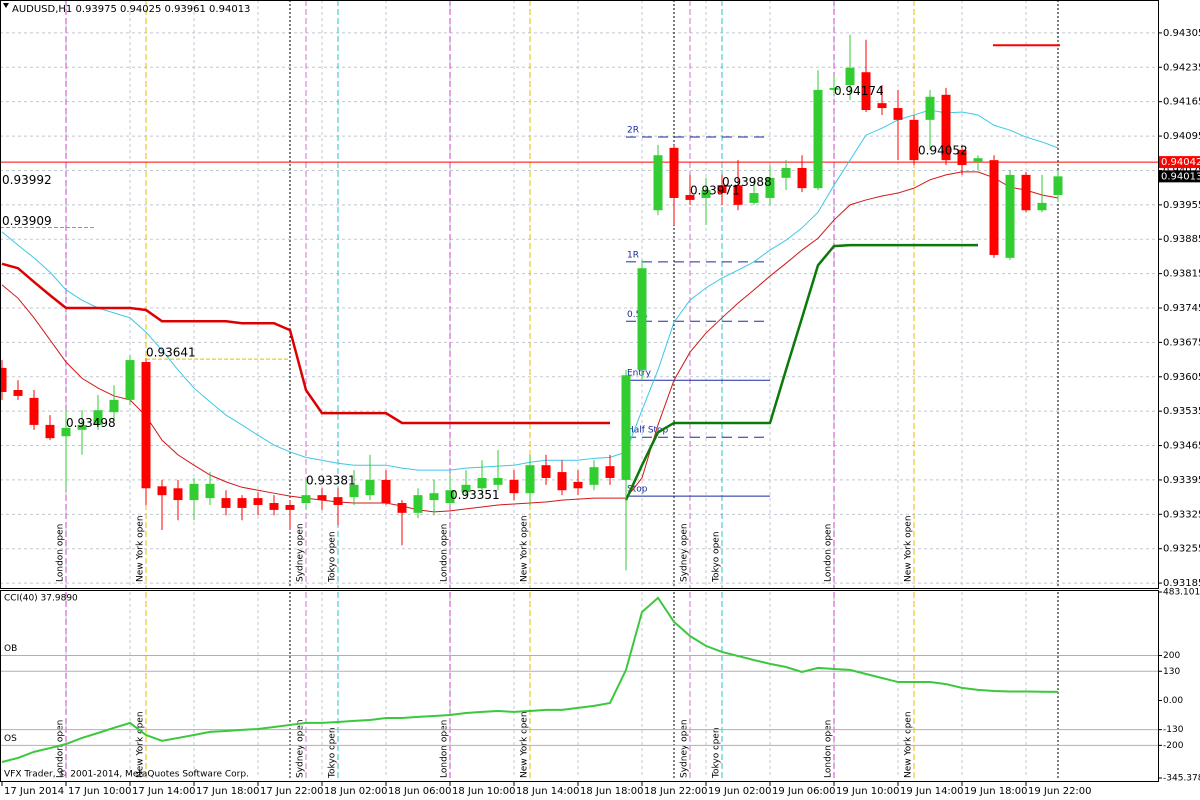 The width and height of the screenshot is (1200, 800). What do you see at coordinates (676, 791) in the screenshot?
I see `x-tick-label: 18 Jun 22:00` at bounding box center [676, 791].